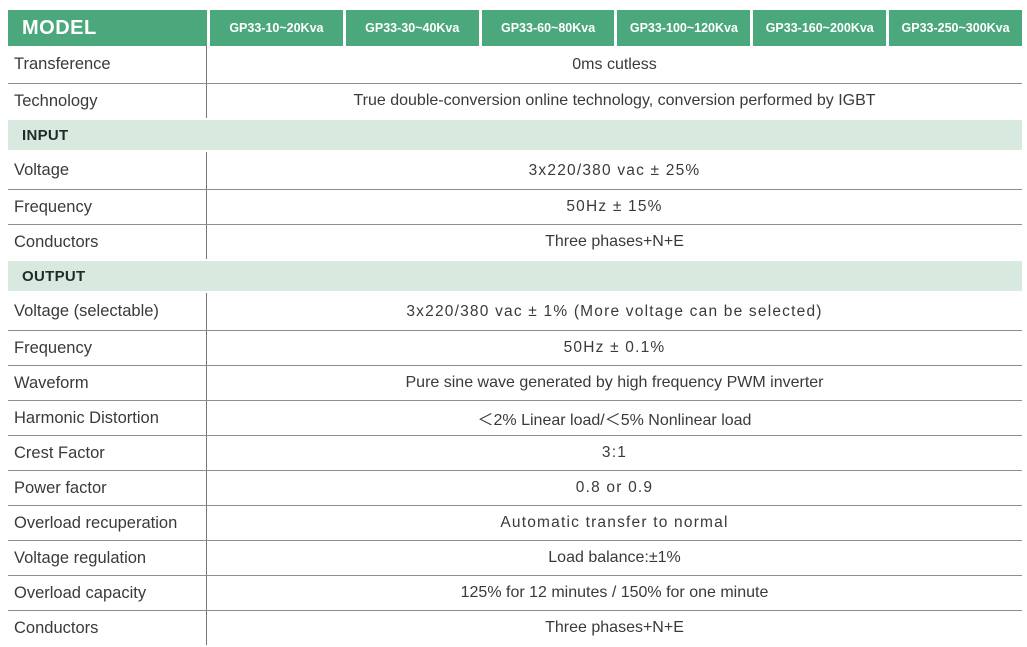  Describe the element at coordinates (107, 593) in the screenshot. I see `row-label: Overload capacity` at that location.